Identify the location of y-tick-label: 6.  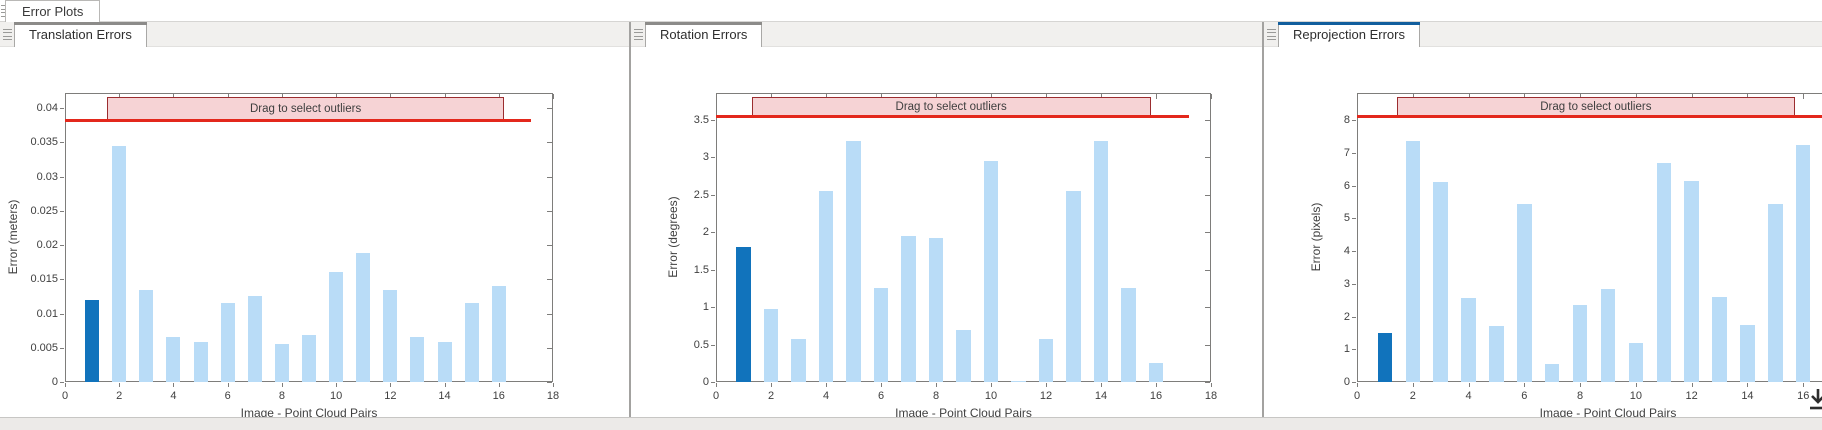
(1346, 185).